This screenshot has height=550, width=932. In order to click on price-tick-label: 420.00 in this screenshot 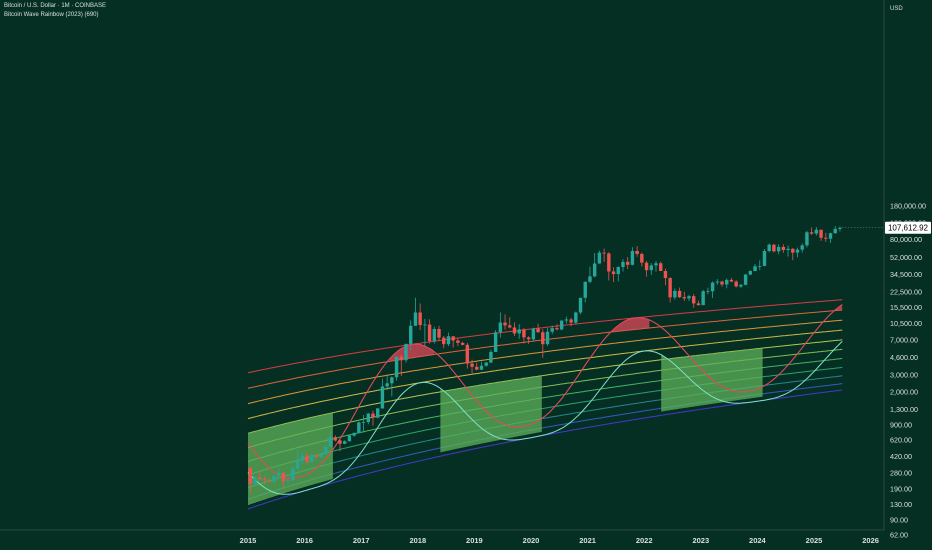, I will do `click(901, 456)`.